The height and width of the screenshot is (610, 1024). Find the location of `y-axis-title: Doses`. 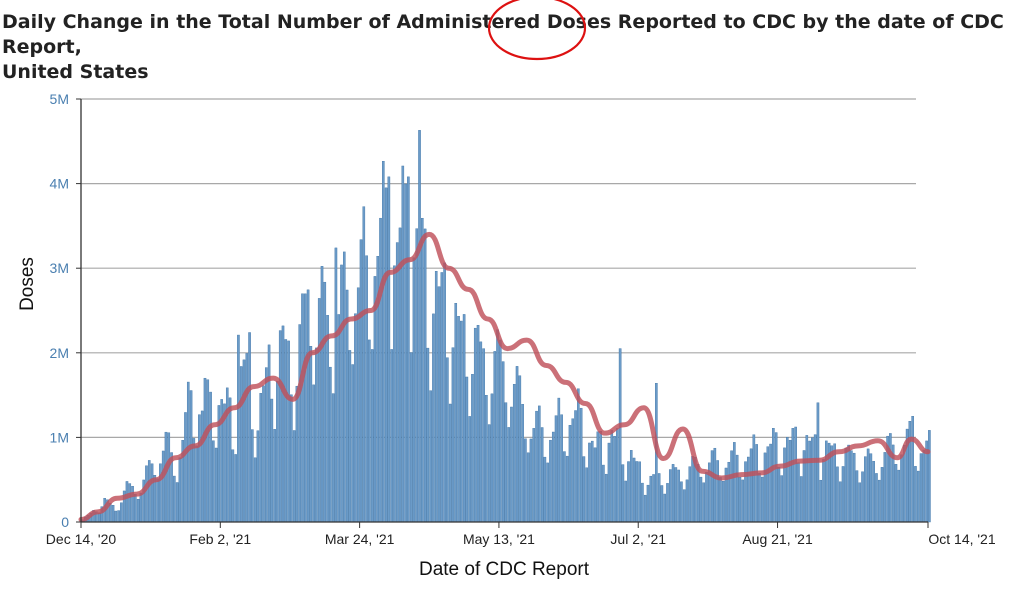

y-axis-title: Doses is located at coordinates (27, 284).